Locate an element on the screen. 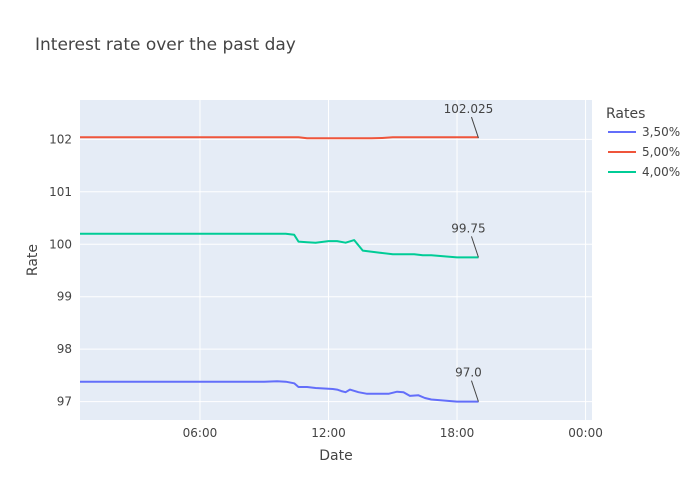 This screenshot has height=504, width=700. legend-title: Rates is located at coordinates (625, 114).